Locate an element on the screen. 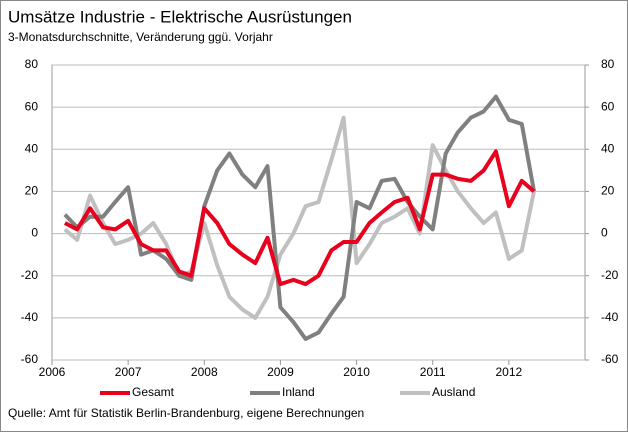 The height and width of the screenshot is (432, 628). x-tick-label: 2010 is located at coordinates (356, 372).